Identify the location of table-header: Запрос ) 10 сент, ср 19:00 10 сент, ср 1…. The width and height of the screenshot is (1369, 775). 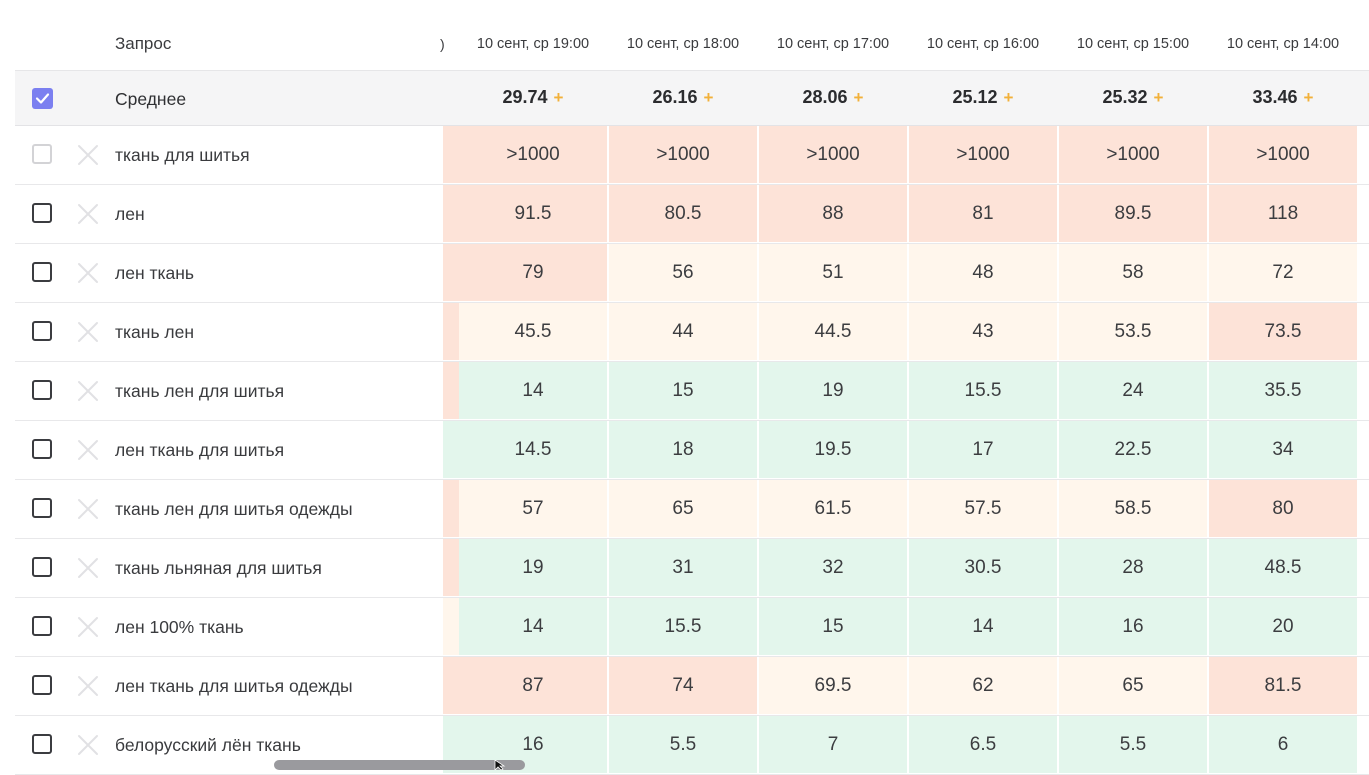
(692, 43).